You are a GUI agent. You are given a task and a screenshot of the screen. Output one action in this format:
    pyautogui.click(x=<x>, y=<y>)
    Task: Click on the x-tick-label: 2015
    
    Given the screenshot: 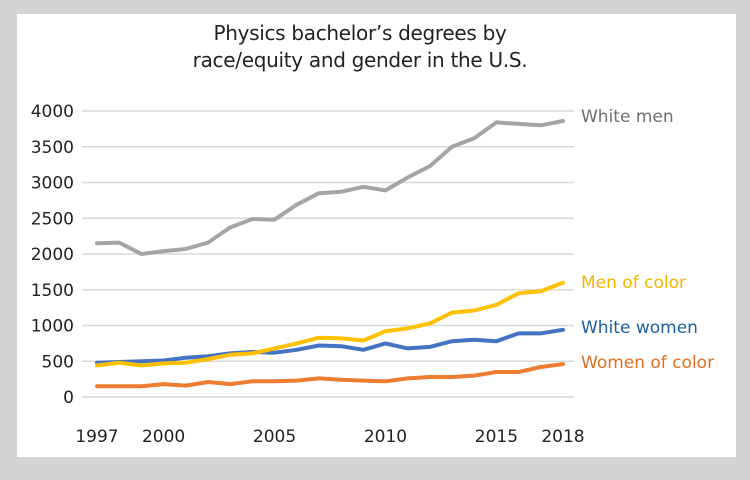 What is the action you would take?
    pyautogui.click(x=496, y=437)
    